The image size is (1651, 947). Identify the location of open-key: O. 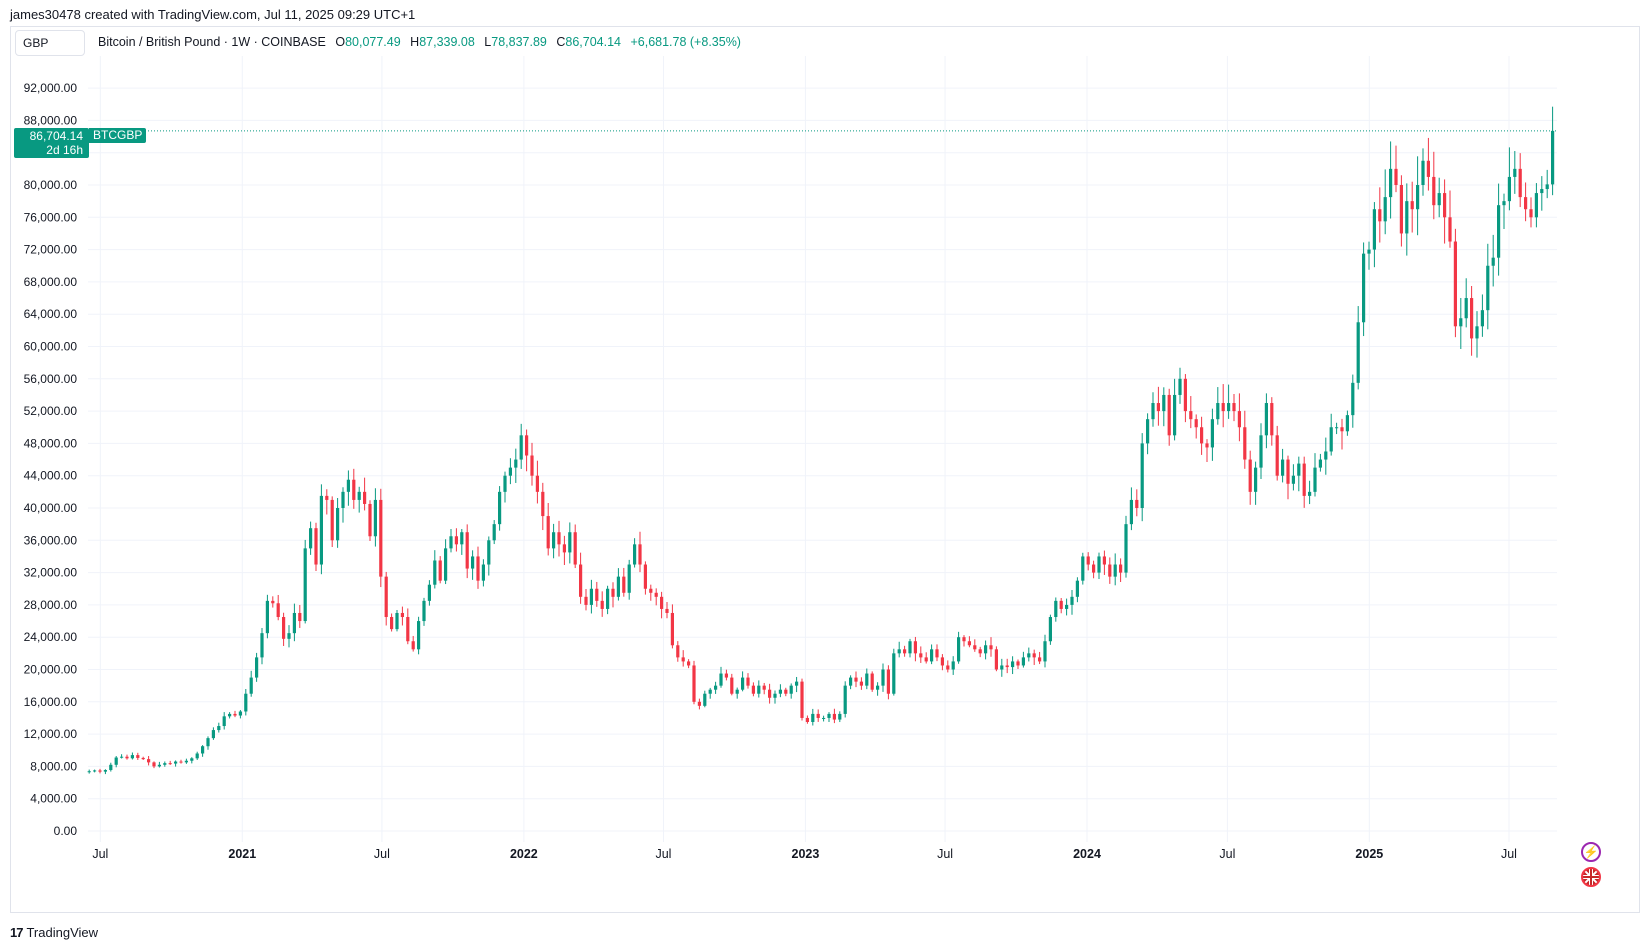
(340, 42).